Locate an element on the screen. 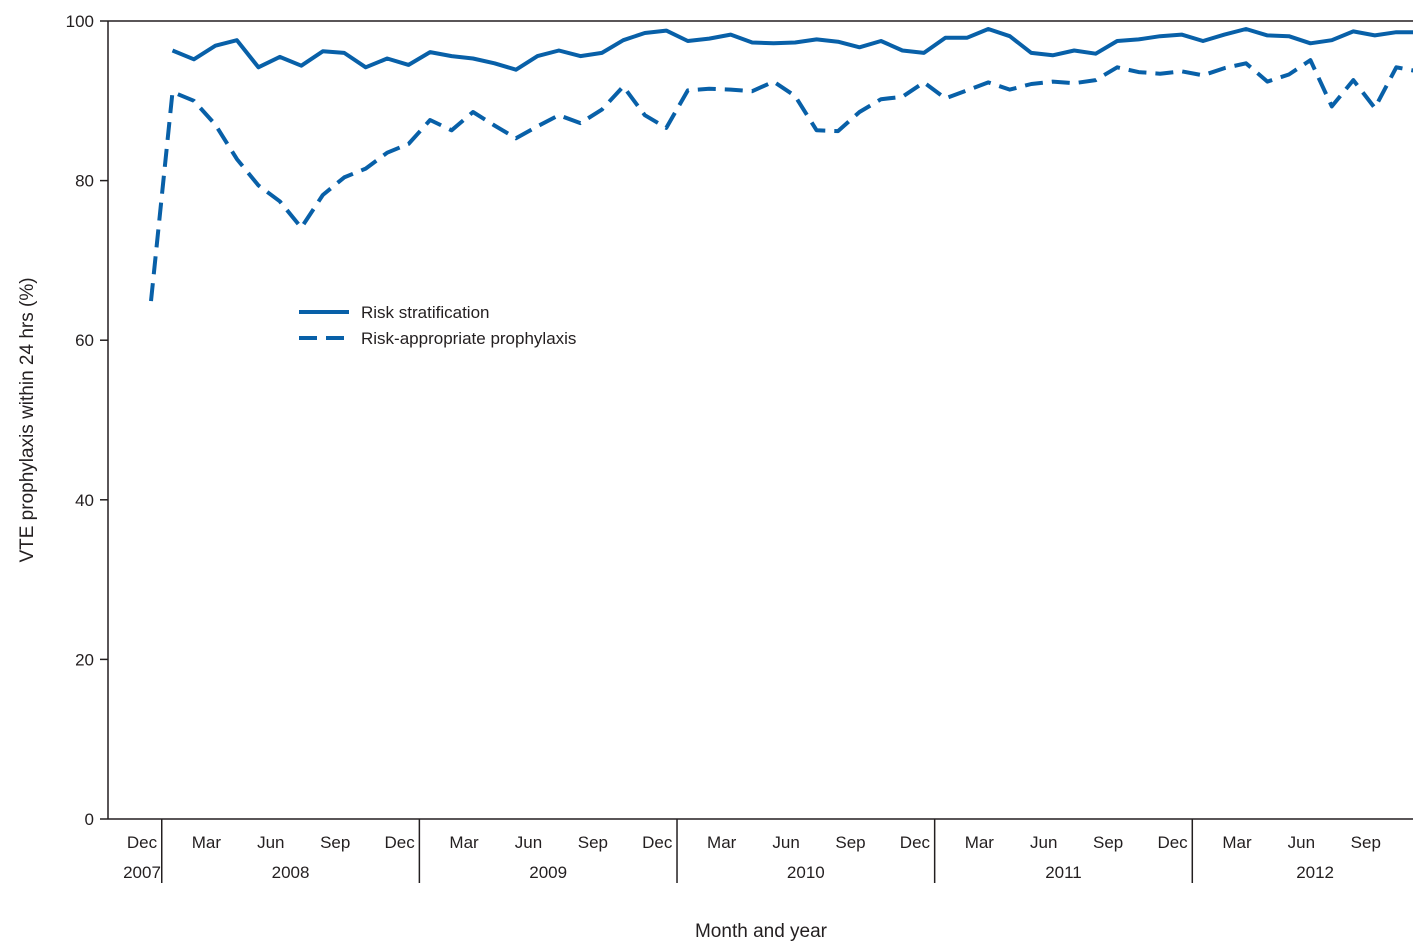  y-tick-label: 40 is located at coordinates (84, 500).